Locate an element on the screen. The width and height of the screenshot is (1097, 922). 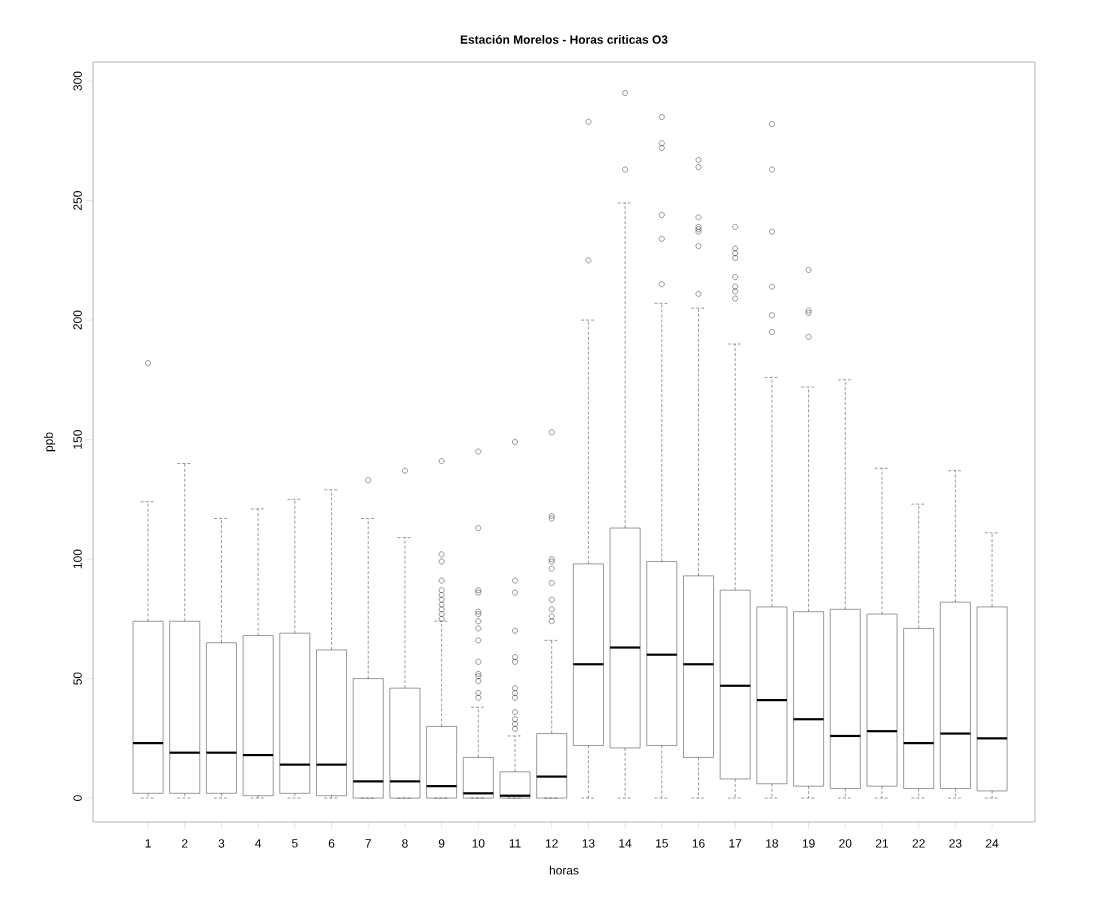
x-axis-title: horas is located at coordinates (564, 870).